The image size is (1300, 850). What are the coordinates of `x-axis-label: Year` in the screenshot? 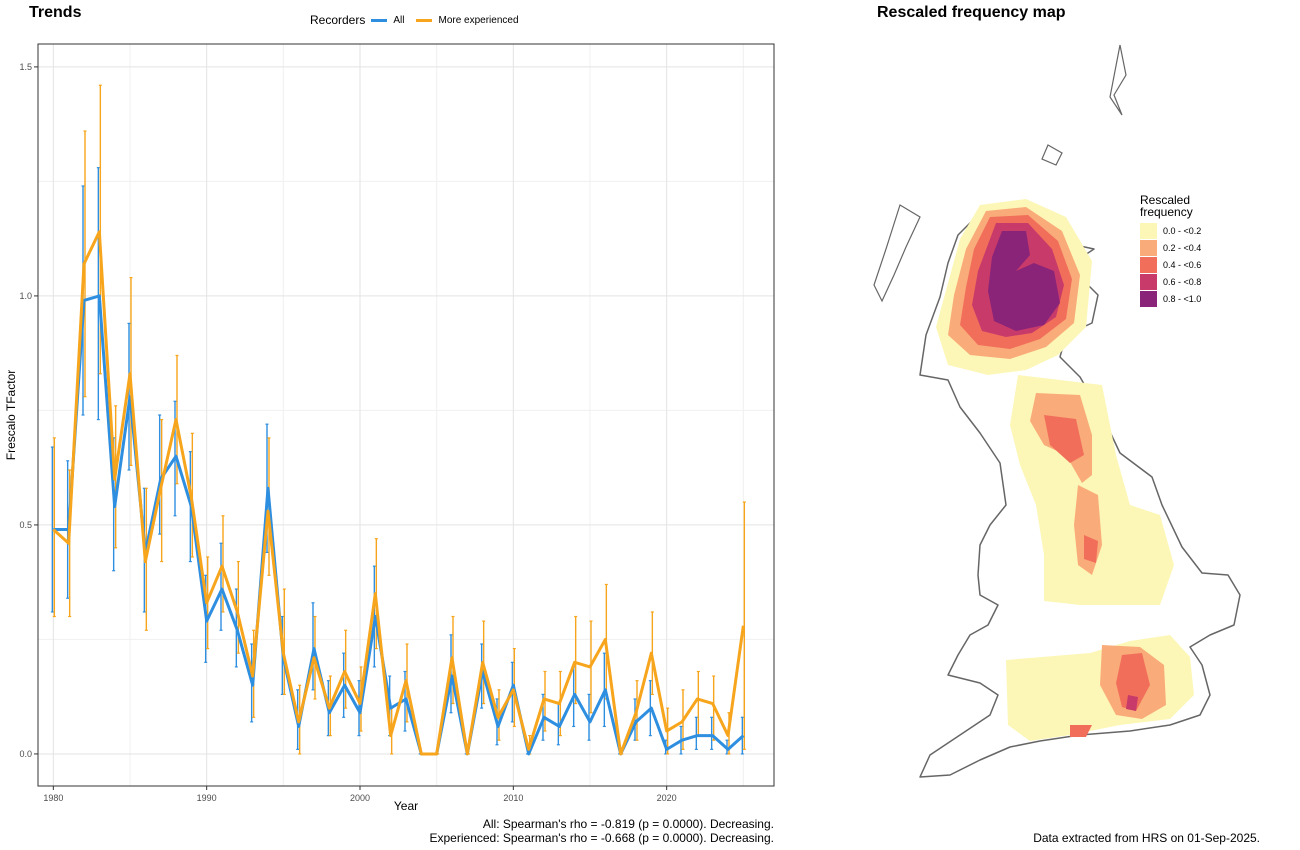 It's located at (406, 806).